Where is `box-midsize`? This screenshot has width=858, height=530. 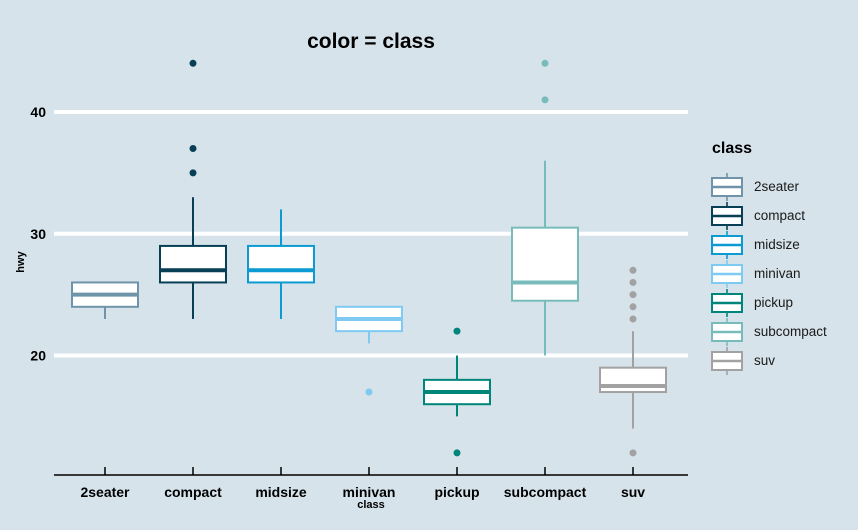 box-midsize is located at coordinates (281, 264).